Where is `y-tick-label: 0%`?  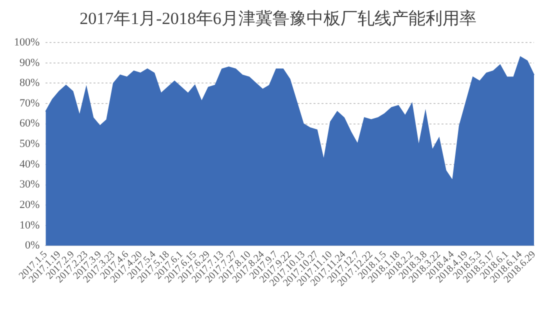 y-tick-label: 0% is located at coordinates (32, 246).